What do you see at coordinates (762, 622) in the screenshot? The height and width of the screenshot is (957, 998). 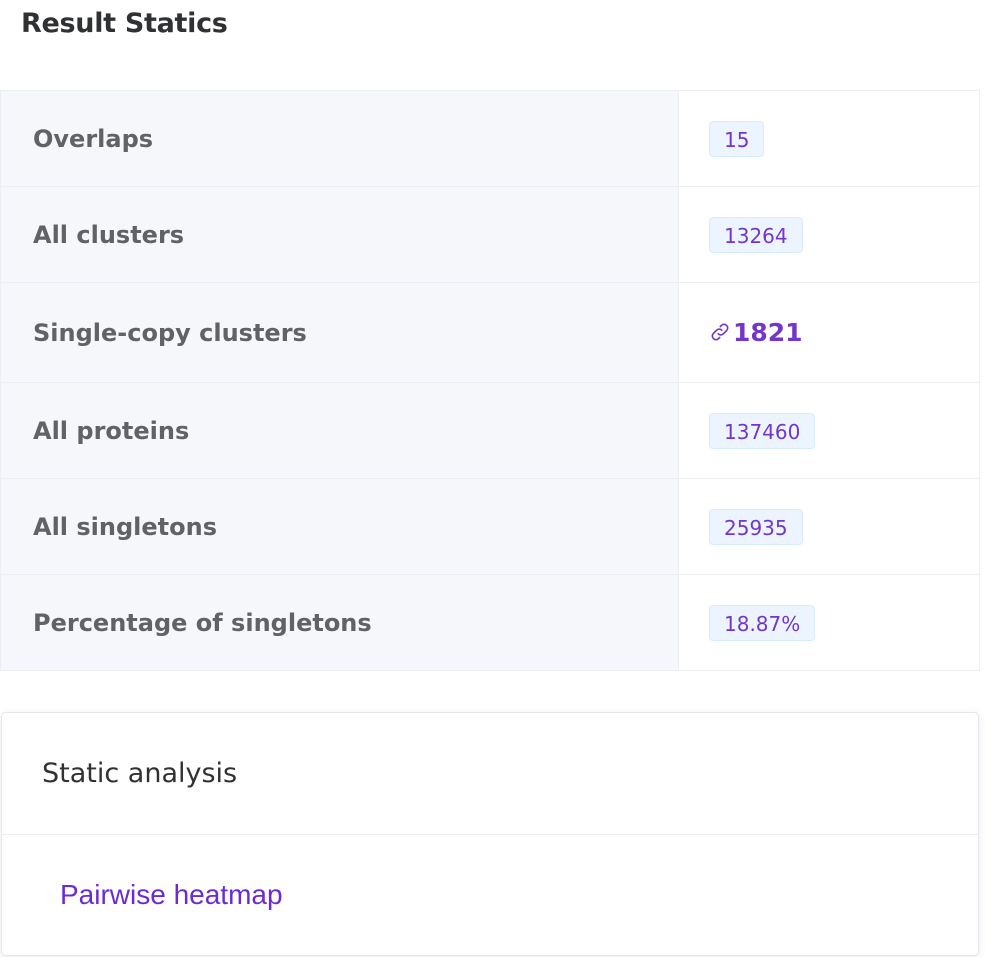 I see `percentage-singletons-tag: 18.87%` at bounding box center [762, 622].